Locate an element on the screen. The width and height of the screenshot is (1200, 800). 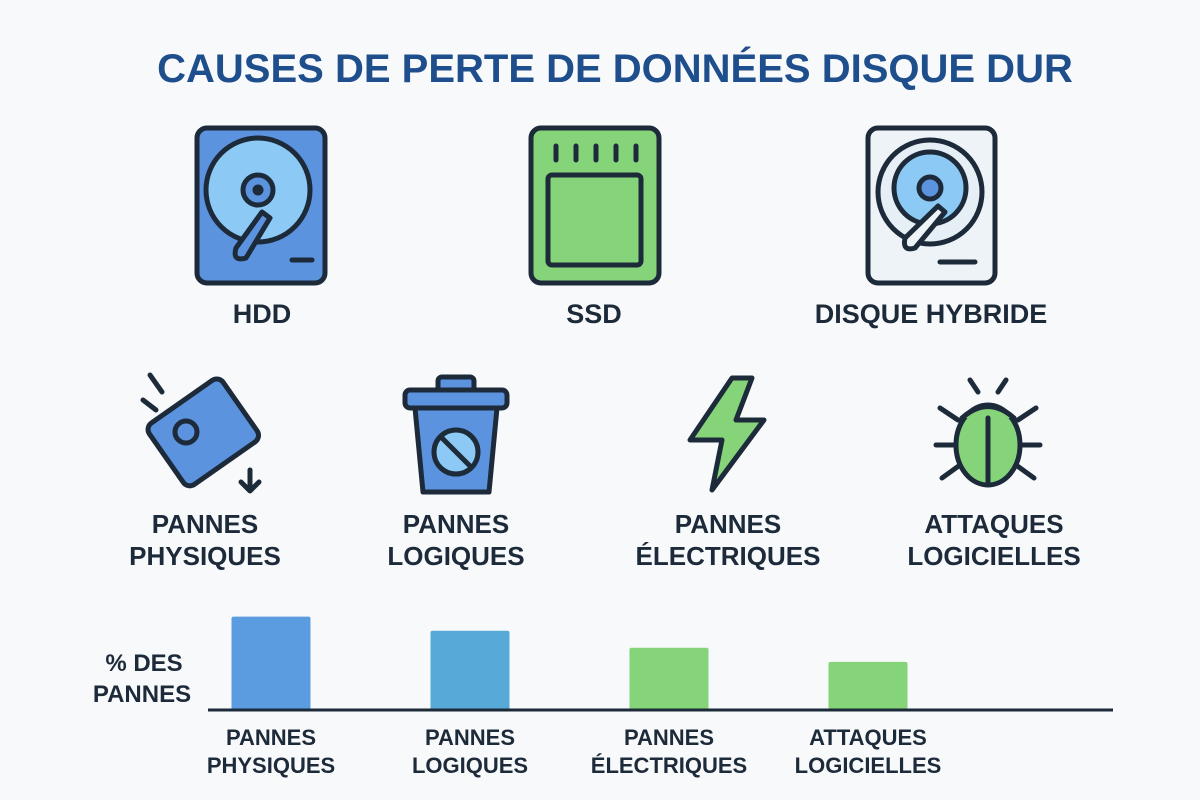
x-tick-label: ÉLECTRIQUES is located at coordinates (669, 765).